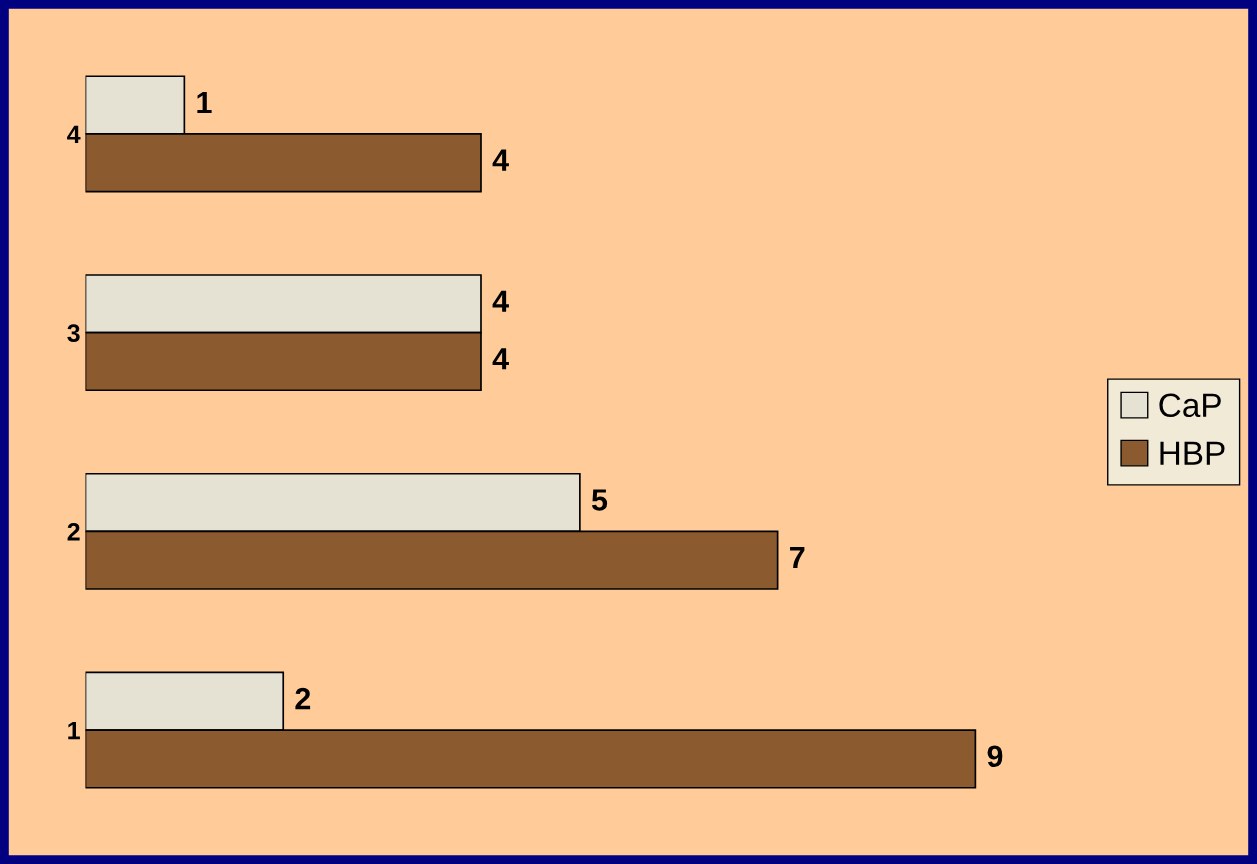  Describe the element at coordinates (73, 333) in the screenshot. I see `y-tick-label: 3` at that location.